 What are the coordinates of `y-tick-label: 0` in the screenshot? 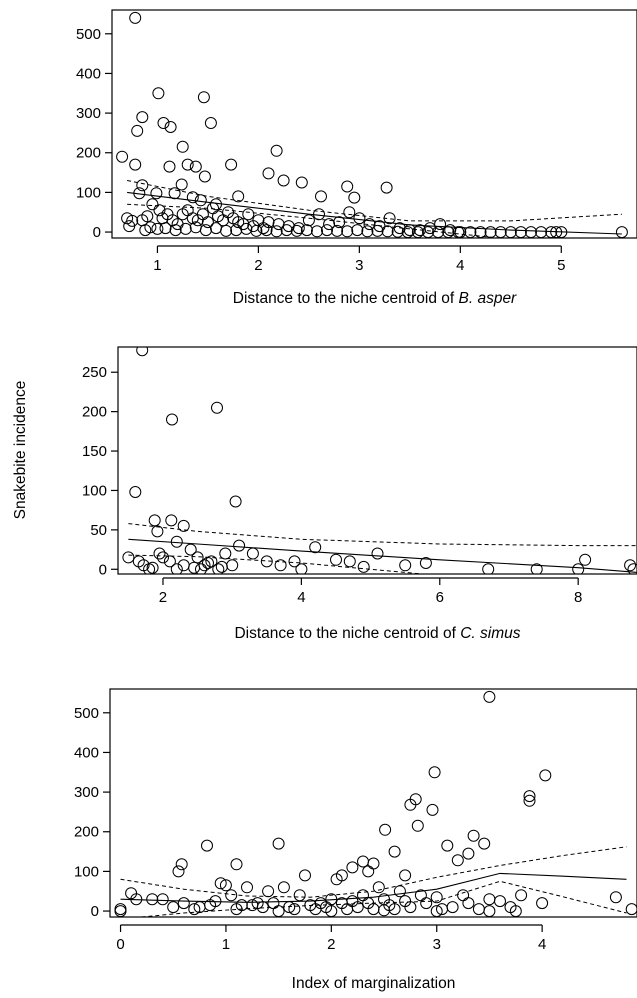 It's located at (103, 569).